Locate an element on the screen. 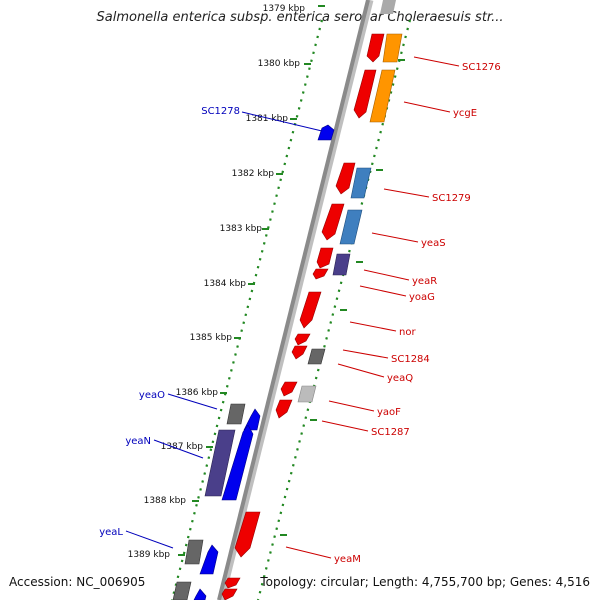 Image resolution: width=600 pixels, height=600 pixels. gene-label: yeaL is located at coordinates (111, 532).